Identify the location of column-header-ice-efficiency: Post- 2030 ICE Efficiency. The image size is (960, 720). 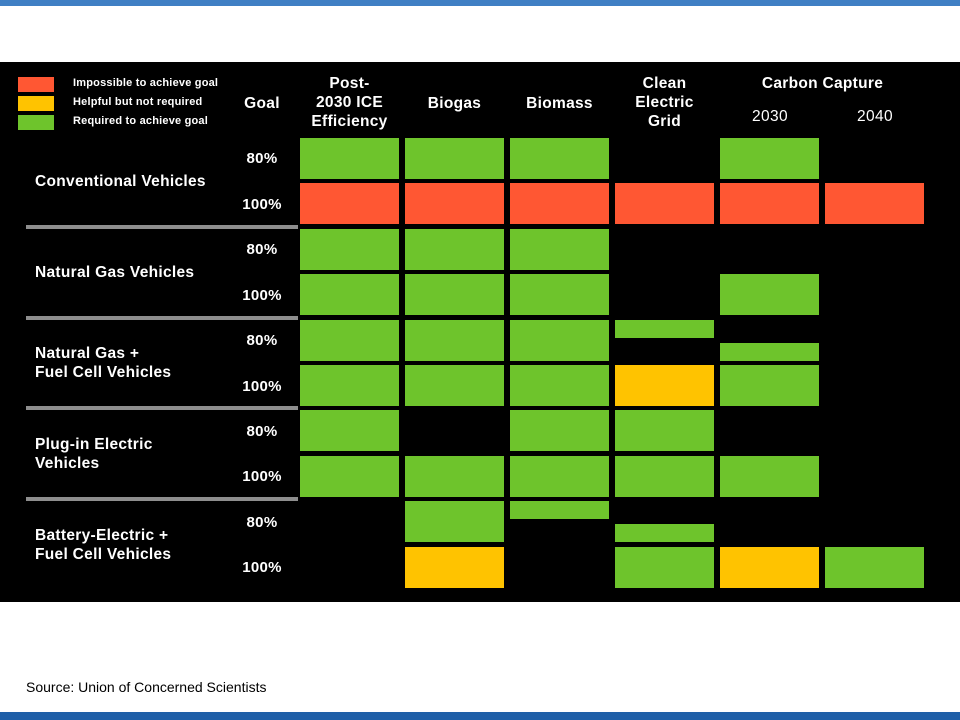
(349, 102).